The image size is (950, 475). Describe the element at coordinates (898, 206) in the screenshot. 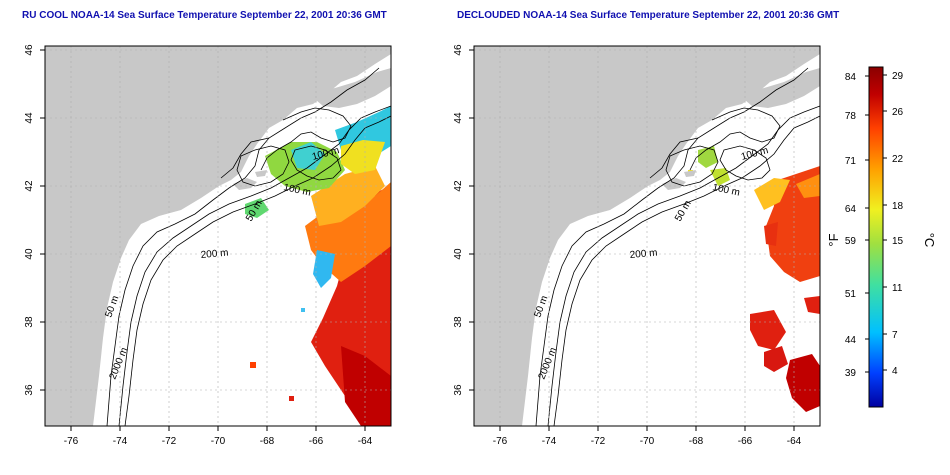

I see `colorbar-c-tick: 18` at that location.